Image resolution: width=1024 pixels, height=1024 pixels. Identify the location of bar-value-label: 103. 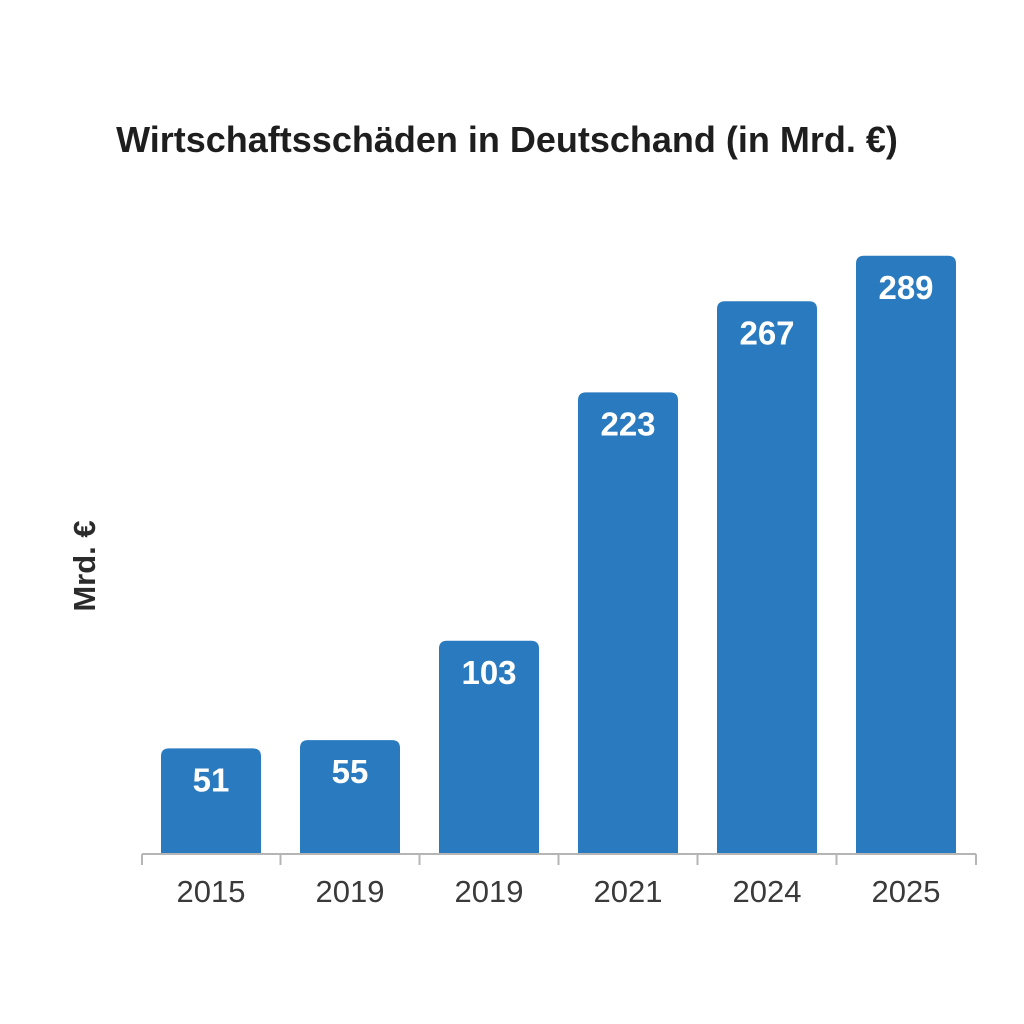
(488, 672).